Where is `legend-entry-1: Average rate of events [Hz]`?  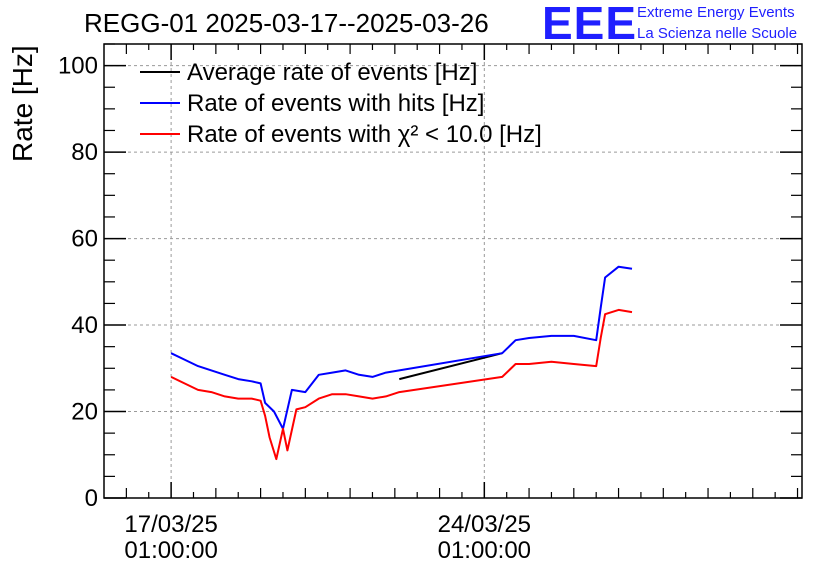 legend-entry-1: Average rate of events [Hz] is located at coordinates (332, 72).